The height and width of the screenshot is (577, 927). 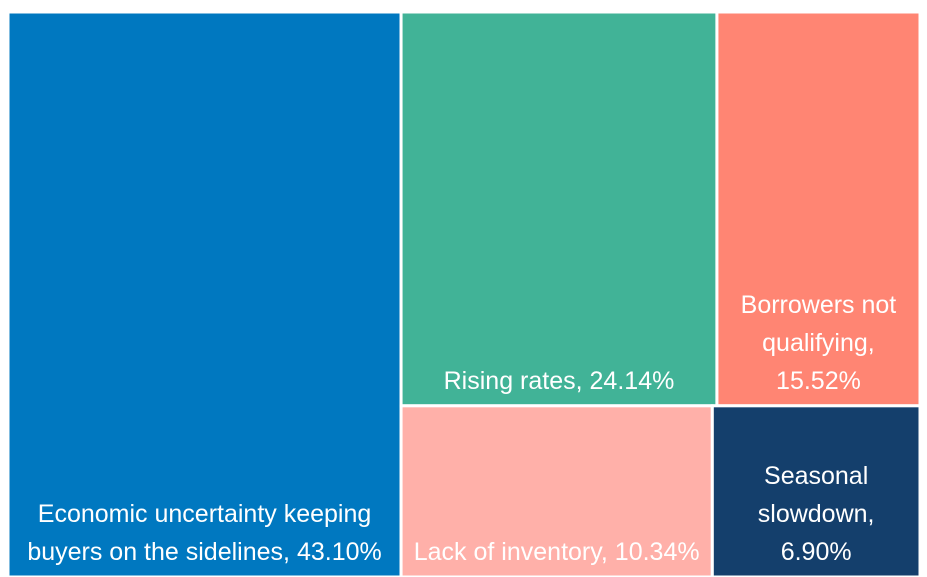 What do you see at coordinates (513, 380) in the screenshot?
I see `category-label: Rising rates,` at bounding box center [513, 380].